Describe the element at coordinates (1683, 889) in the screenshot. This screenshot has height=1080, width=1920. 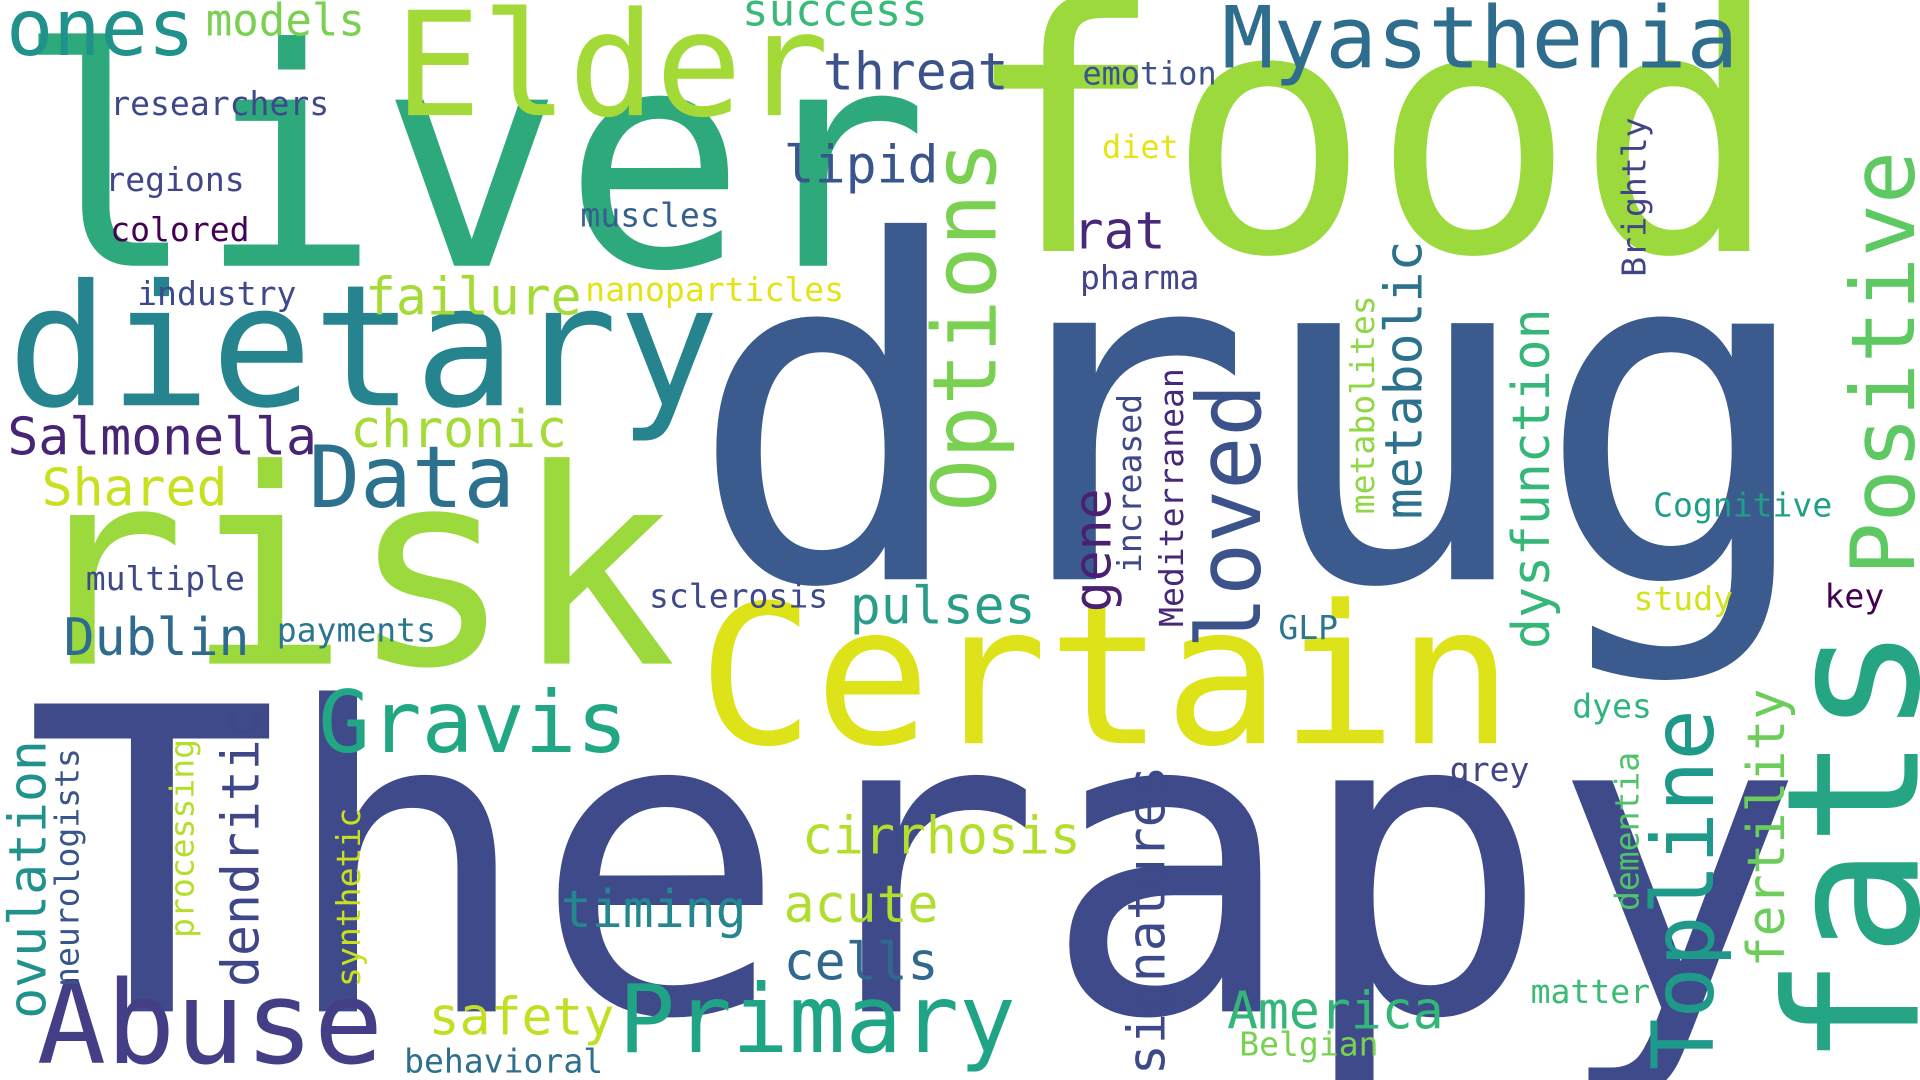
I see `word-topline: Topline` at that location.